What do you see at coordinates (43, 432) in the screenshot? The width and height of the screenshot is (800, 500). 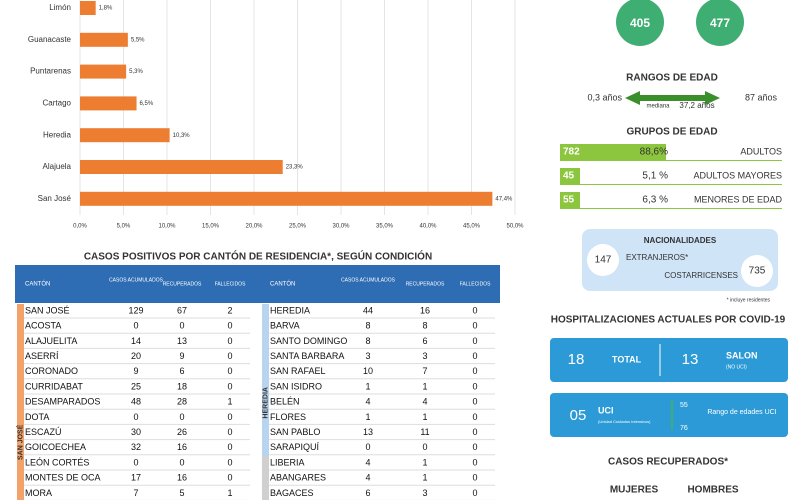 I see `canton-name: ESCAZÚ` at bounding box center [43, 432].